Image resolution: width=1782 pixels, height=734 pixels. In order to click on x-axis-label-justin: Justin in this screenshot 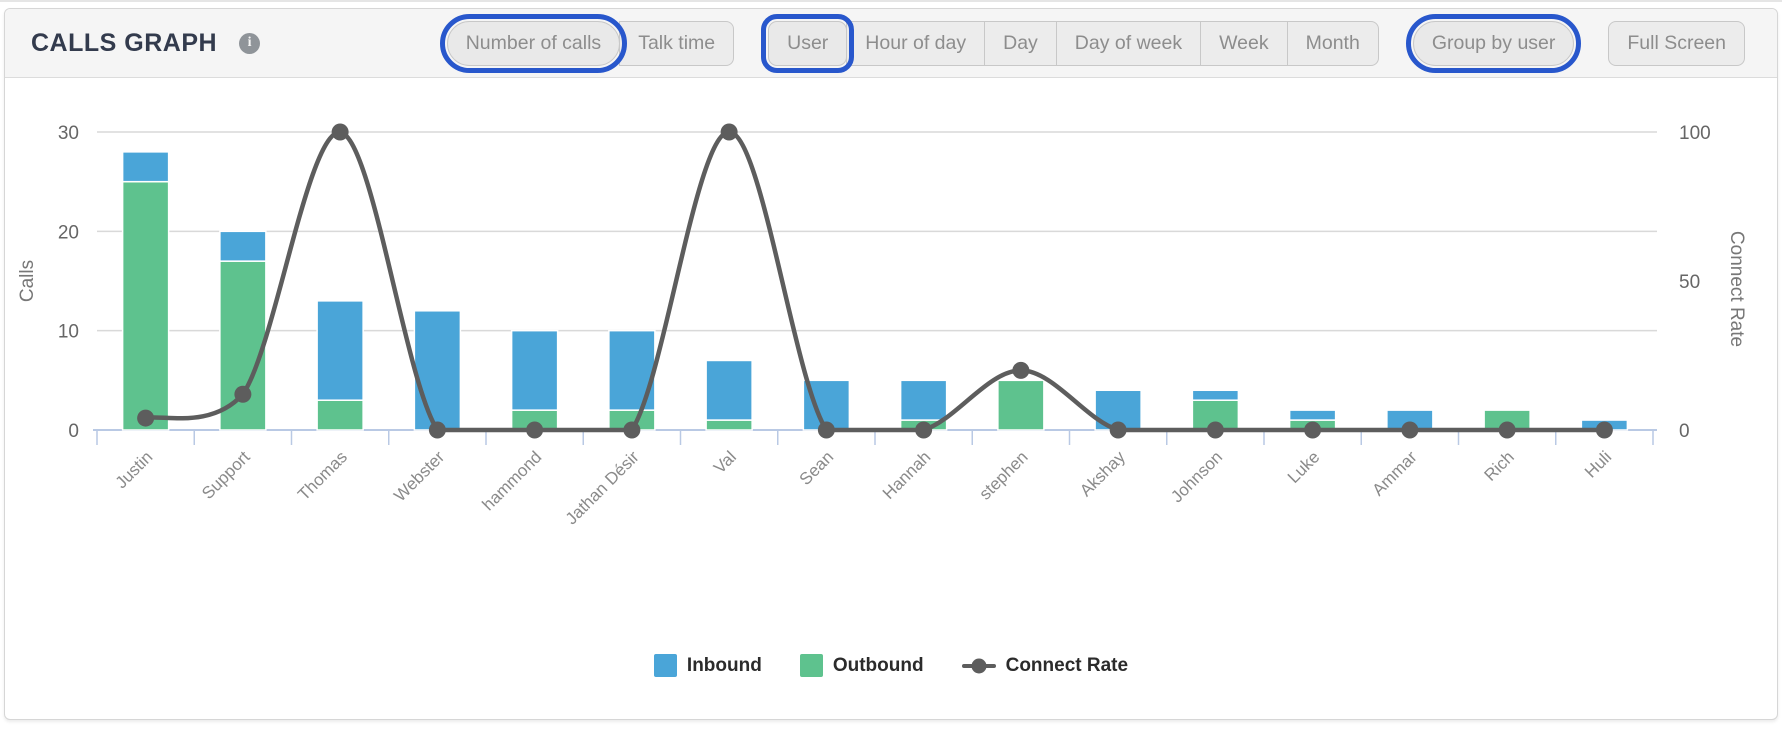, I will do `click(134, 469)`.